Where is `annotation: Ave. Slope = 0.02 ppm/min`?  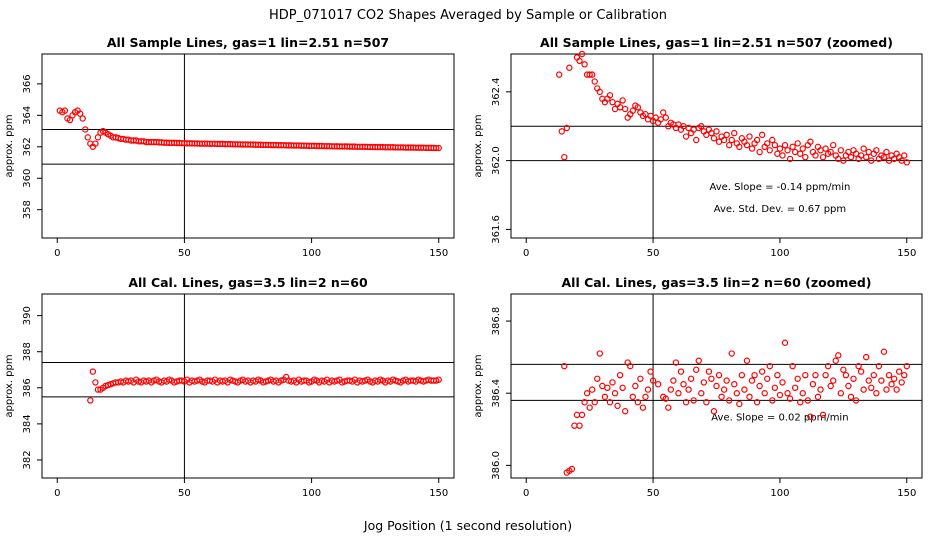
annotation: Ave. Slope = 0.02 ppm/min is located at coordinates (779, 417).